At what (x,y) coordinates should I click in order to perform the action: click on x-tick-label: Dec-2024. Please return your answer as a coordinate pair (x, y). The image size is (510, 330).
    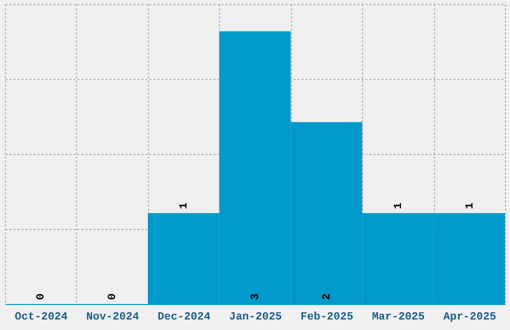
    Looking at the image, I should click on (184, 318).